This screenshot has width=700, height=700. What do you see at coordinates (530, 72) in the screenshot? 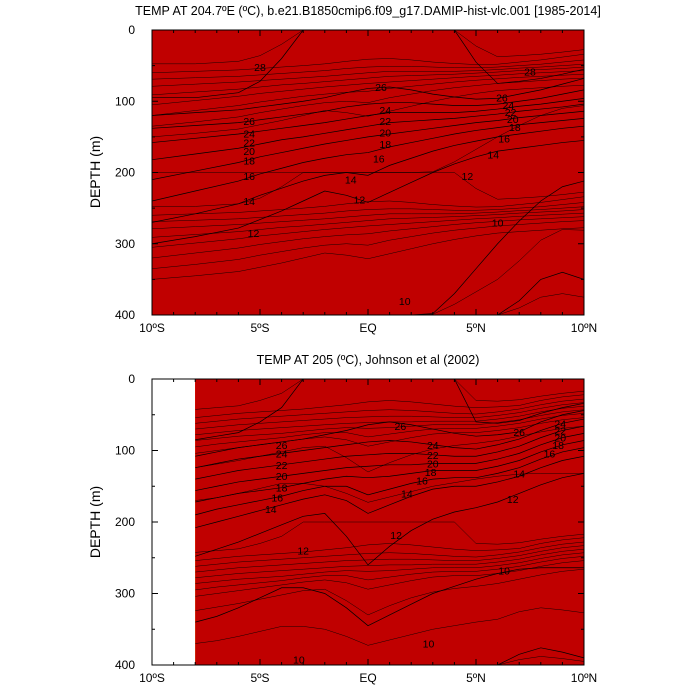
I see `contour-label: 28` at bounding box center [530, 72].